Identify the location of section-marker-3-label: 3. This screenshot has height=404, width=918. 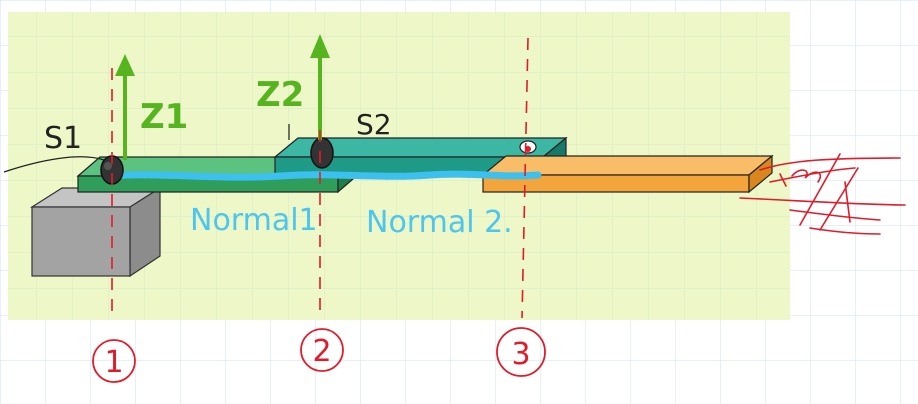
(520, 354).